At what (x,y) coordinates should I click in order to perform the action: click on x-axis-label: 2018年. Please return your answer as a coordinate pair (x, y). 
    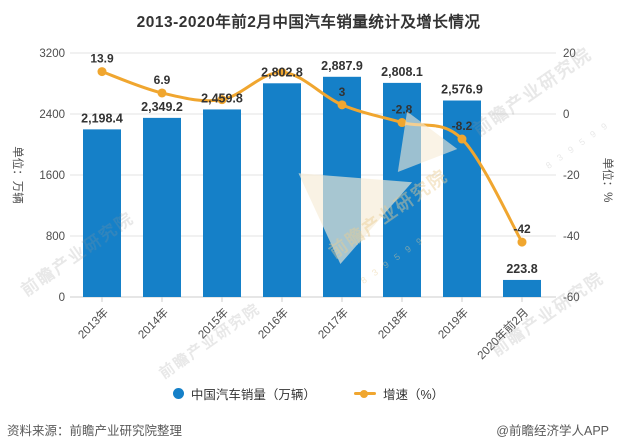
    Looking at the image, I should click on (393, 323).